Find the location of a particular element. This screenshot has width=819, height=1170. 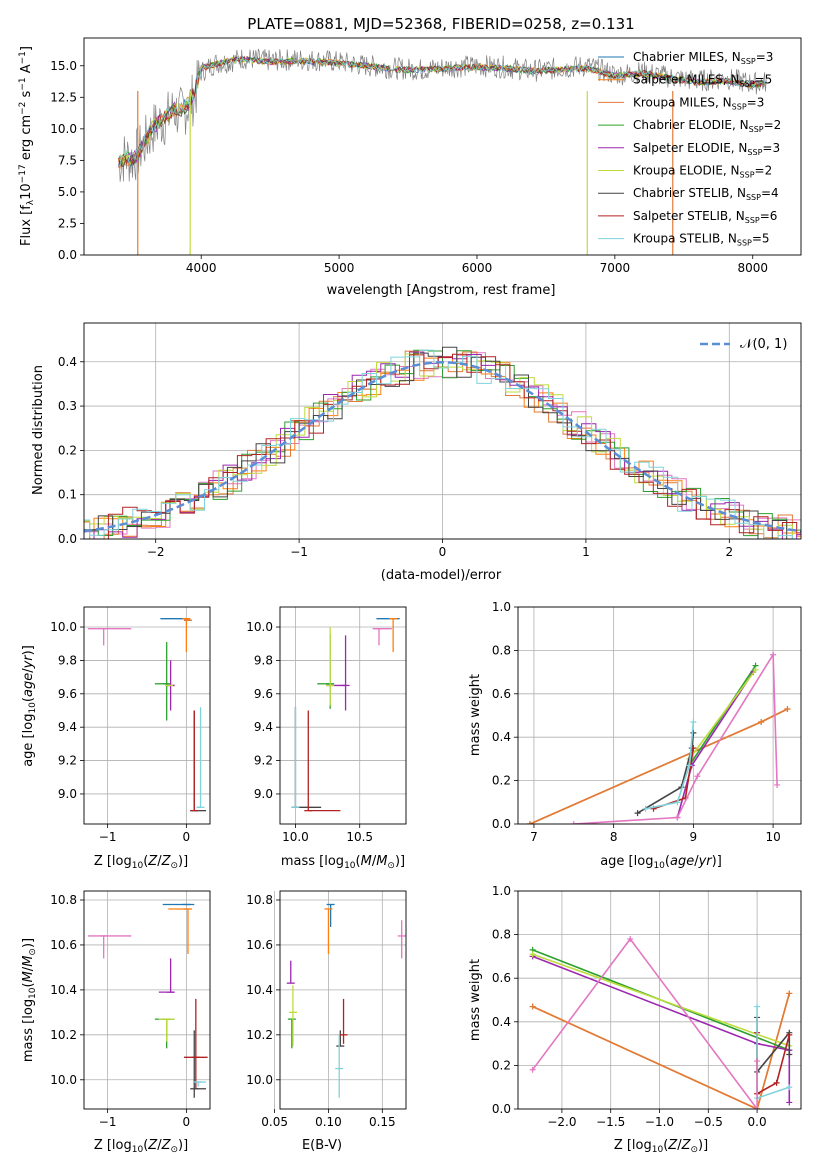

massweight-vs-age-xlabel: age [log10(age/yr)] is located at coordinates (661, 862).